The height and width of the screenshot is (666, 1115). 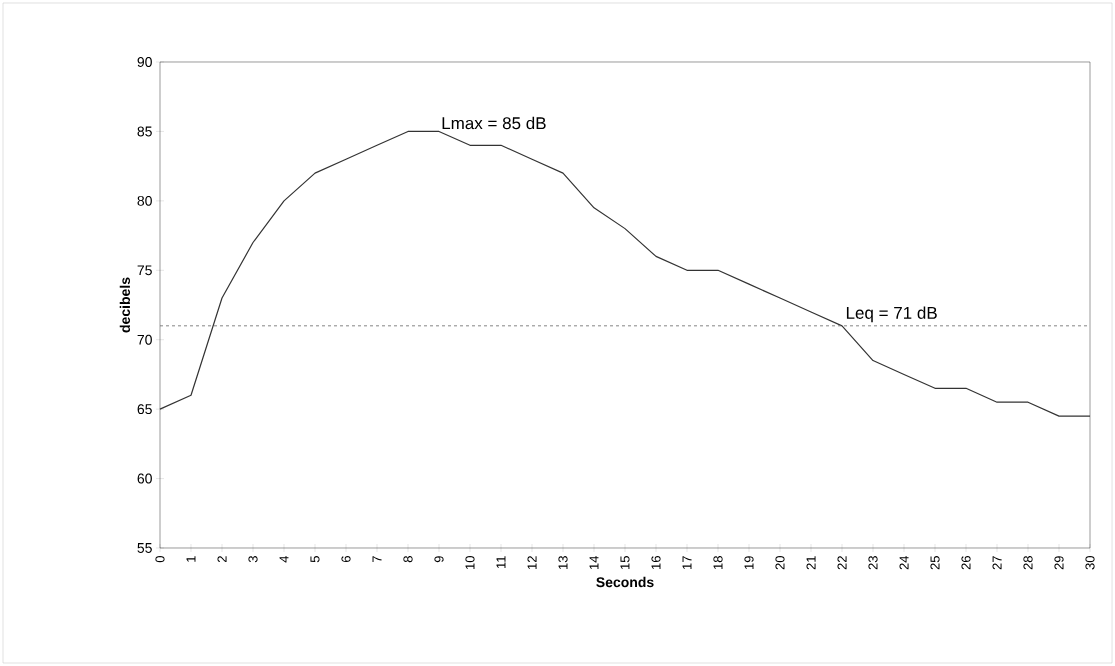 What do you see at coordinates (144, 478) in the screenshot?
I see `y-tick-label: 60` at bounding box center [144, 478].